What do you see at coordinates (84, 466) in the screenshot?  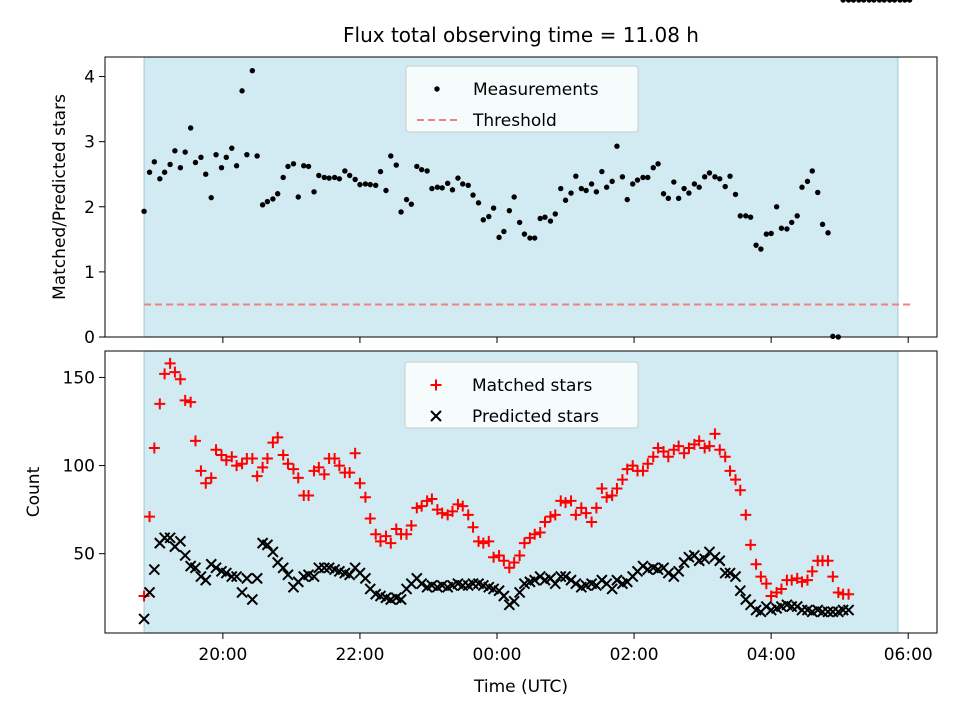 I see `count-y-ticks: 50 100 150` at bounding box center [84, 466].